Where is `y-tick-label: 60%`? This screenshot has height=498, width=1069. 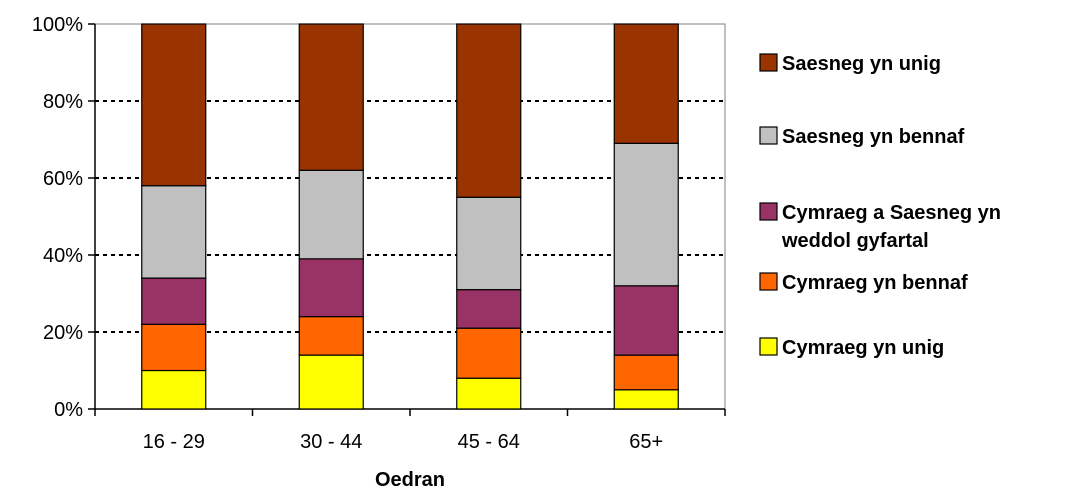
y-tick-label: 60% is located at coordinates (63, 179).